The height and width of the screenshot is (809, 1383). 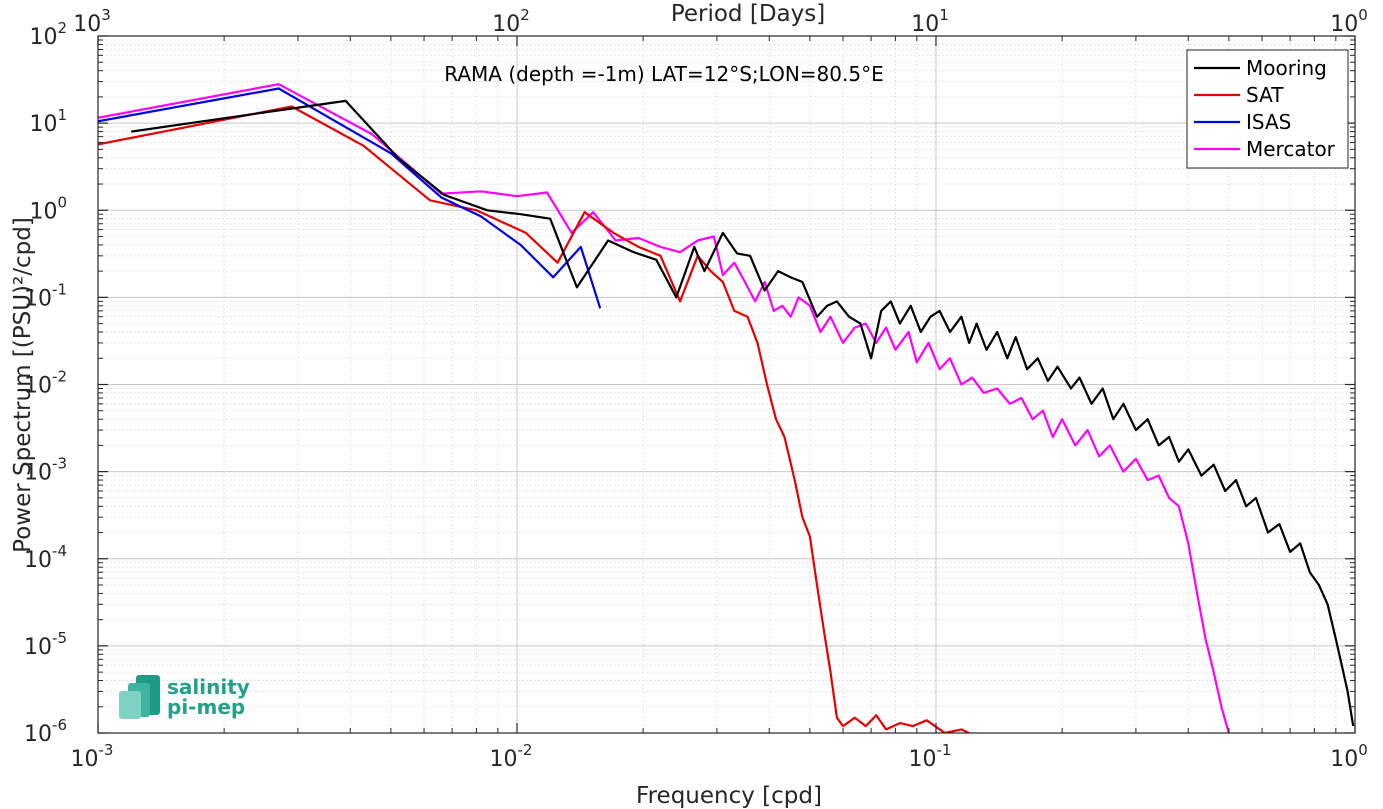 What do you see at coordinates (59, 289) in the screenshot?
I see `y-tick-exponent: -1` at bounding box center [59, 289].